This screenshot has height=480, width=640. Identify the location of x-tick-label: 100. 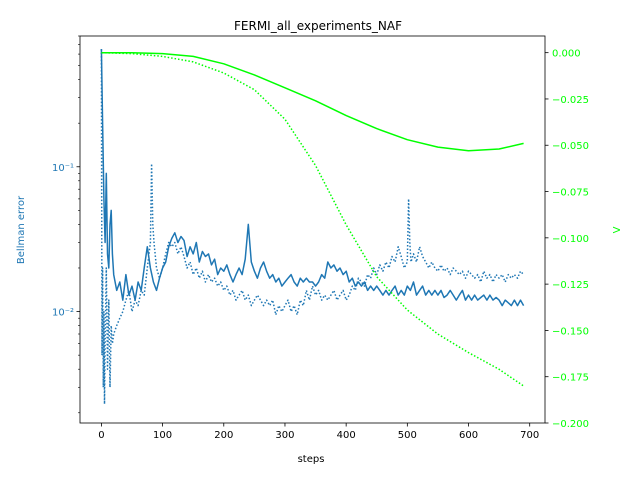
(162, 435).